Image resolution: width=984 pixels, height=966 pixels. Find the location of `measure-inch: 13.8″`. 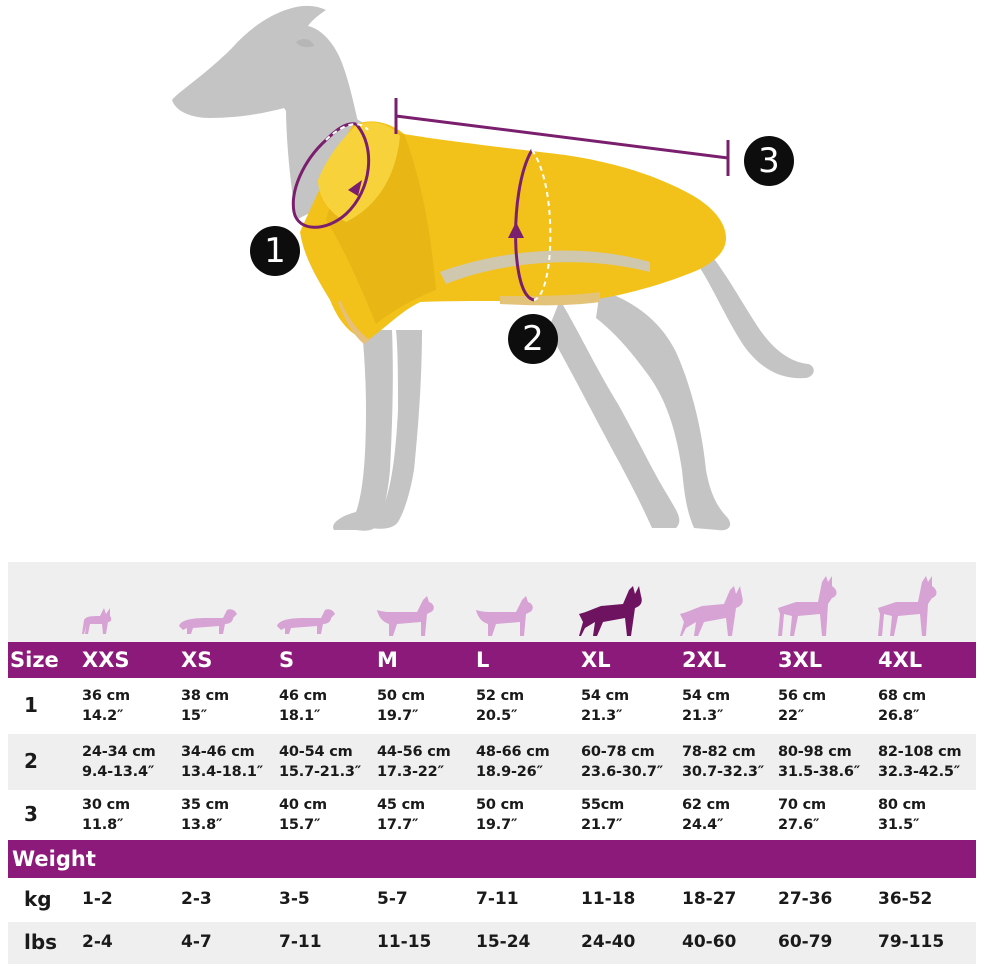

measure-inch: 13.8″ is located at coordinates (202, 825).